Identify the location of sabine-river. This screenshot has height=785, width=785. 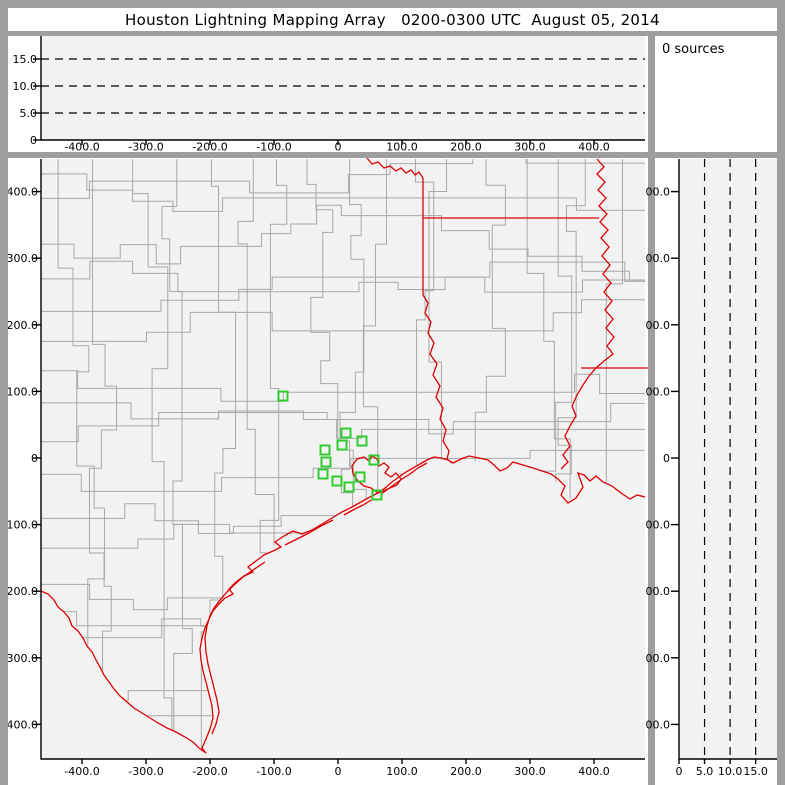
(437, 379).